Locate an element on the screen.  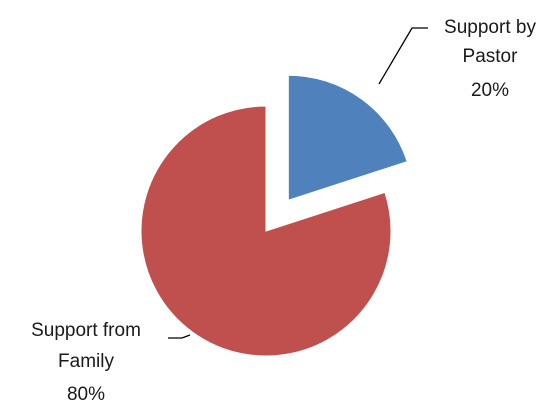
label-family-line1: Support from is located at coordinates (86, 330).